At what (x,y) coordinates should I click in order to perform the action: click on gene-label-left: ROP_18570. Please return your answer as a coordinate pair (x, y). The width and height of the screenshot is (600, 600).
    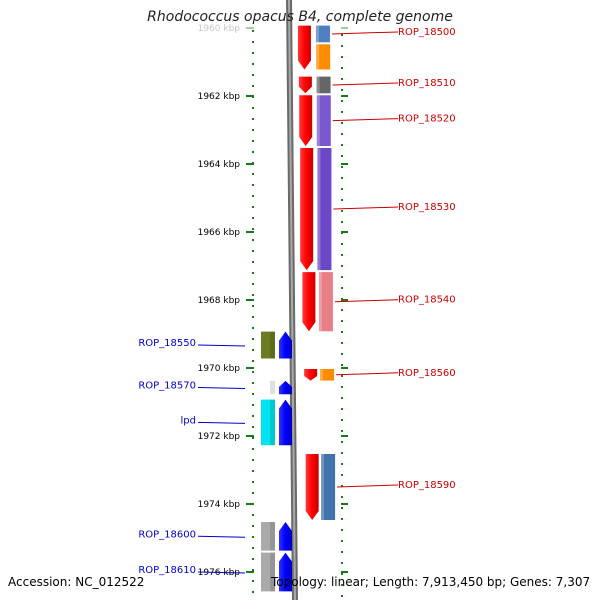
    Looking at the image, I should click on (167, 386).